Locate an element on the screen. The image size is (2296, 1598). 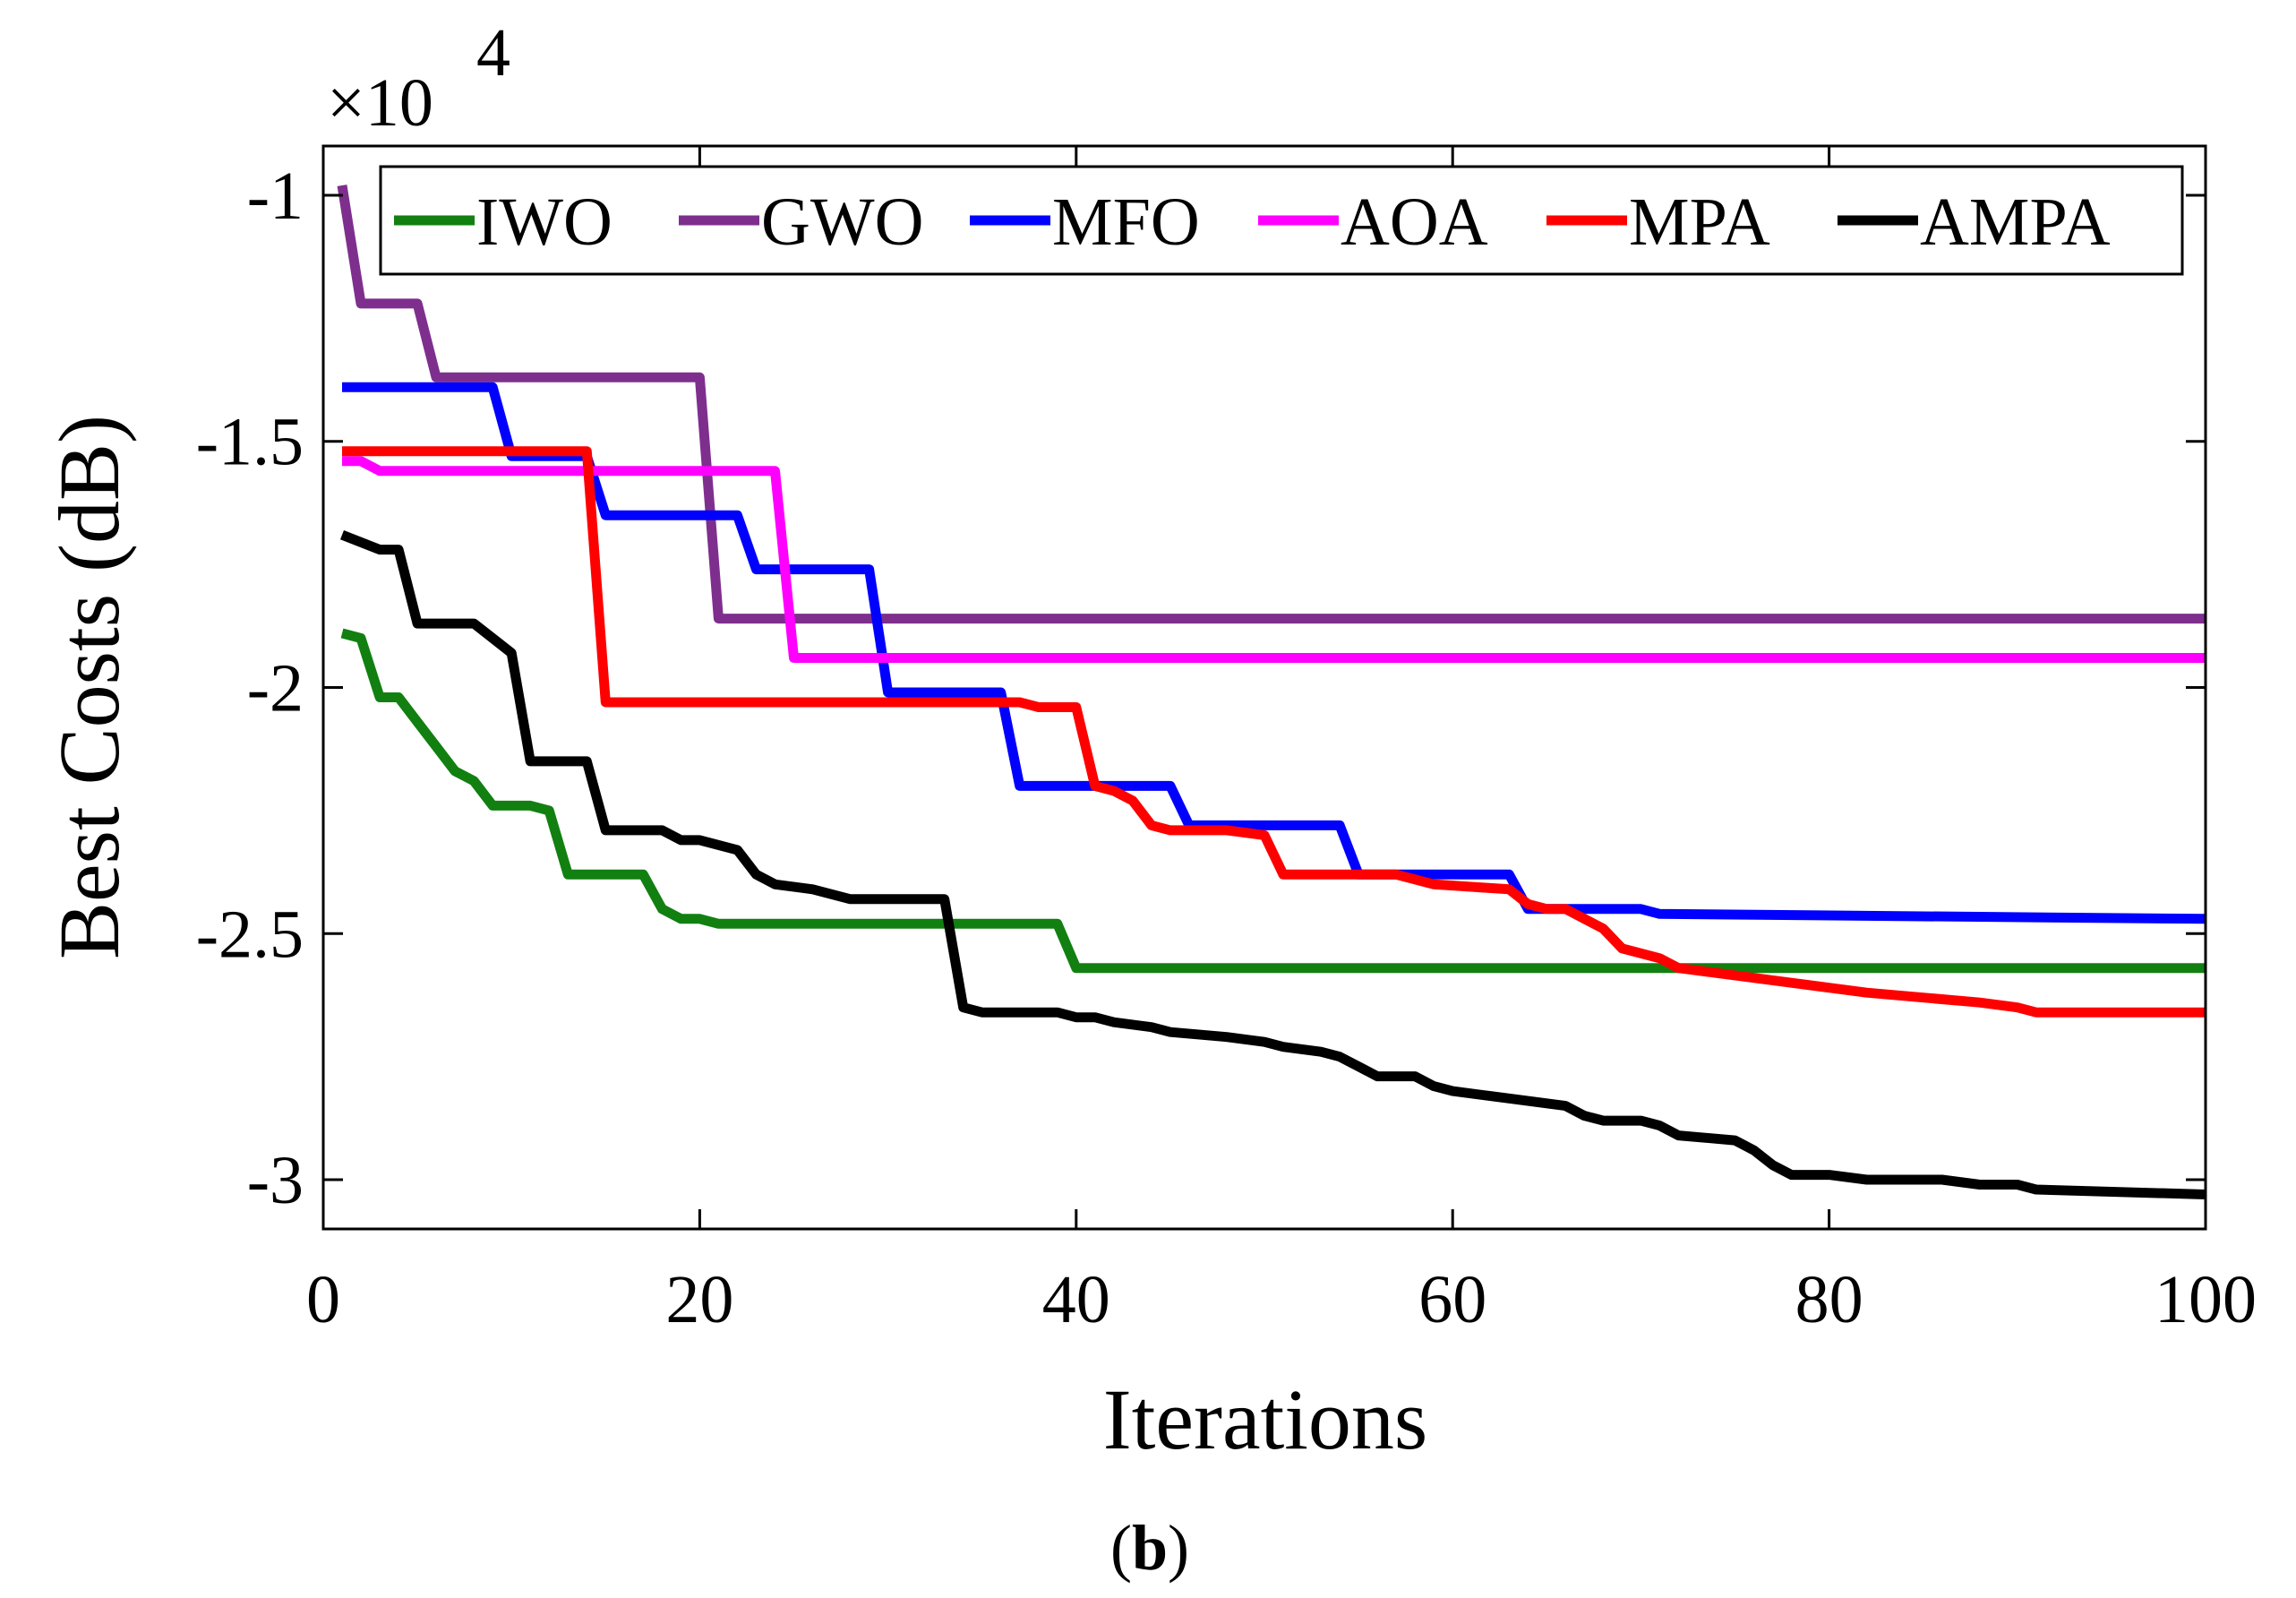
x-tick-label: 60 is located at coordinates (1452, 1299).